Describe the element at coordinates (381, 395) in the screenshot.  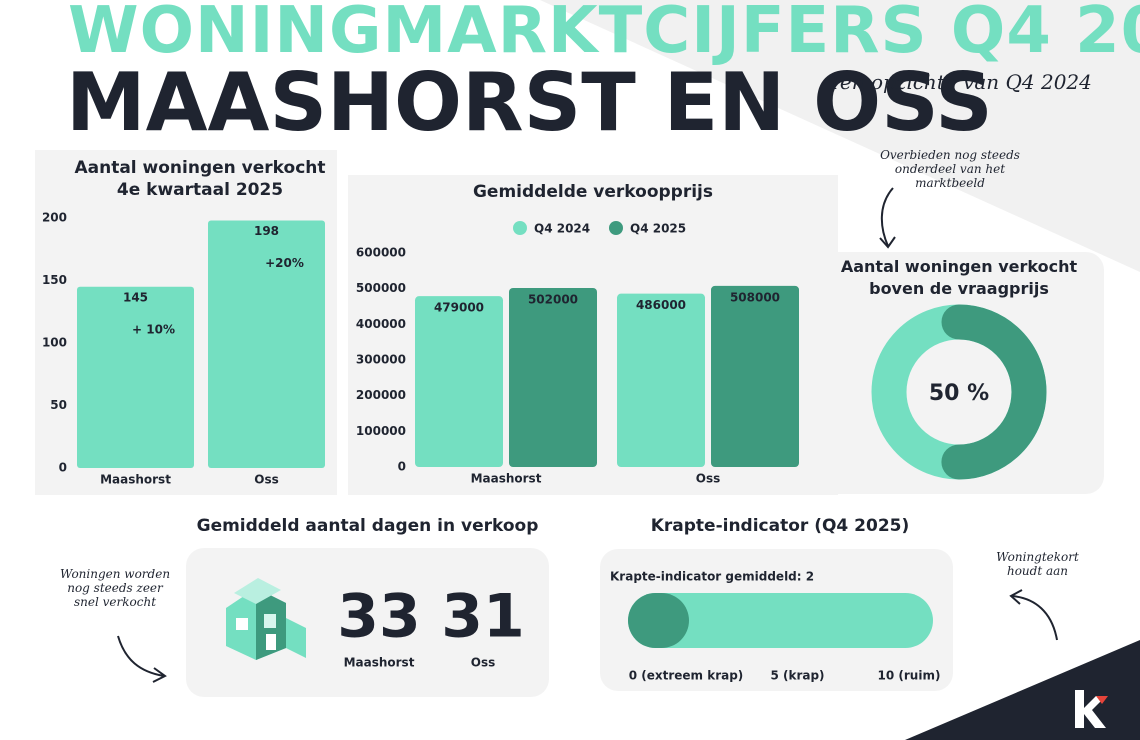
I see `y-tick-label: 200000` at that location.